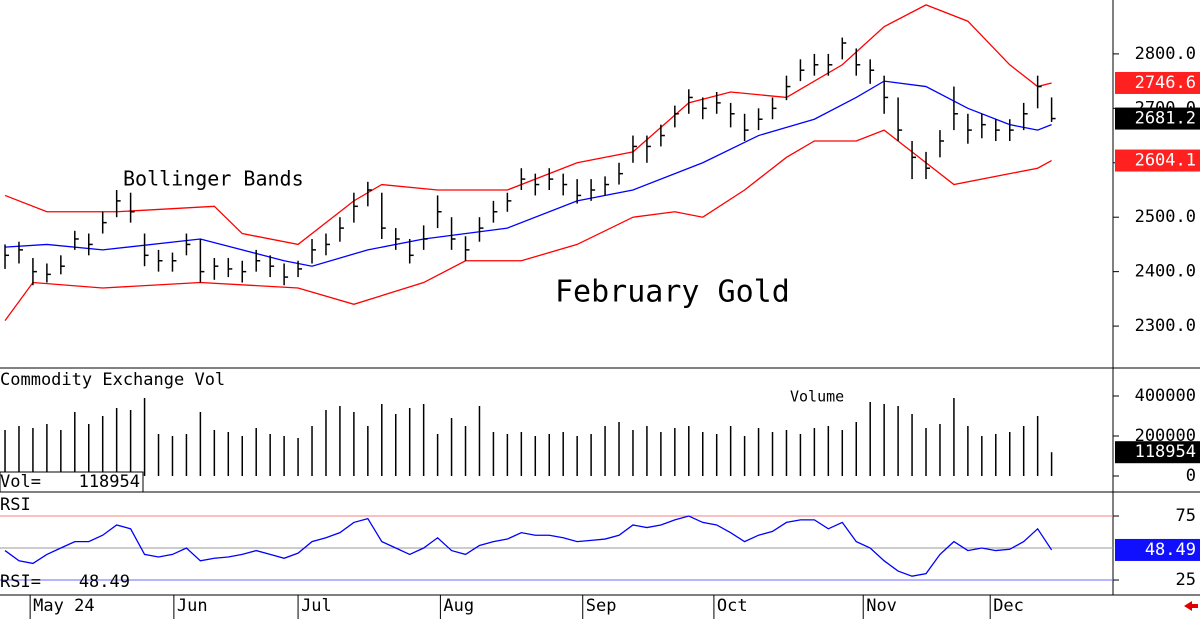  Describe the element at coordinates (72, 482) in the screenshot. I see `readout-box` at that location.